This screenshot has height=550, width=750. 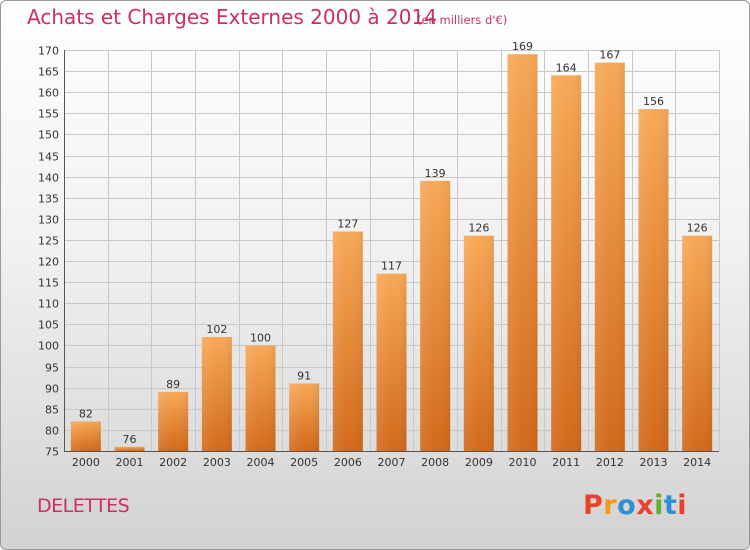 What do you see at coordinates (261, 462) in the screenshot?
I see `x-tick-label: 2004` at bounding box center [261, 462].